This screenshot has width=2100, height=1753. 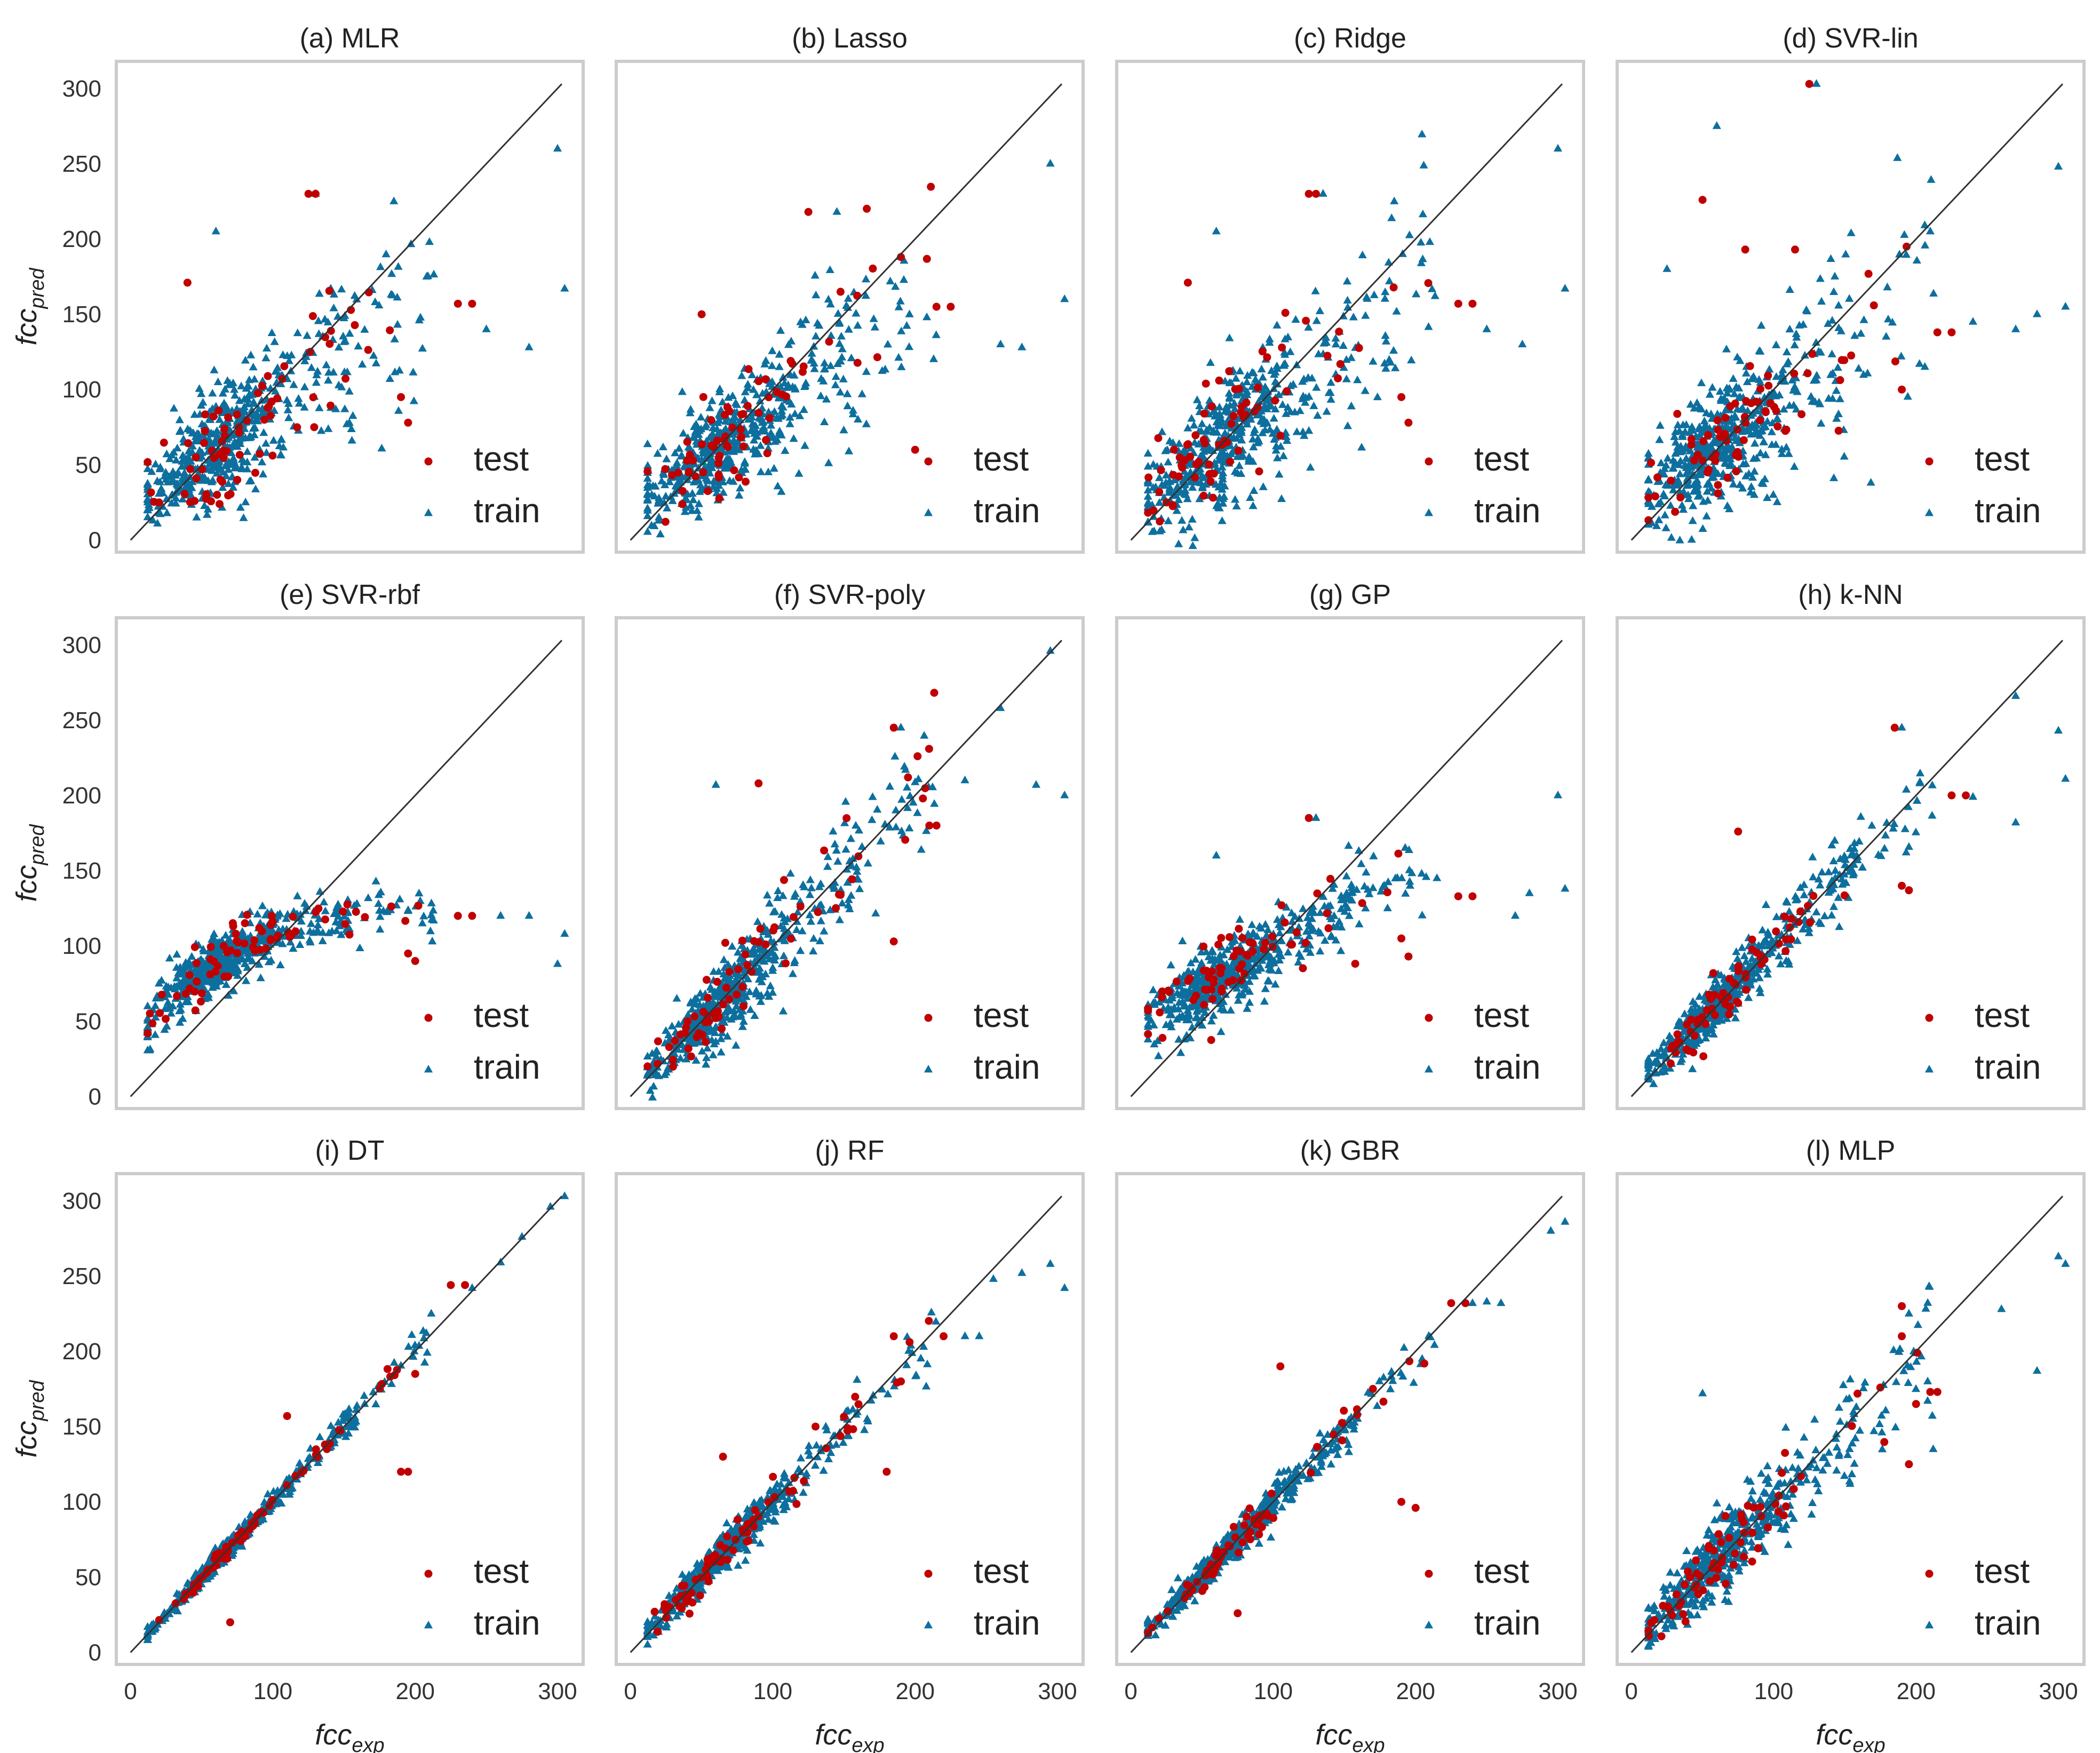 What do you see at coordinates (1350, 38) in the screenshot?
I see `panel-title: (c) Ridge` at bounding box center [1350, 38].